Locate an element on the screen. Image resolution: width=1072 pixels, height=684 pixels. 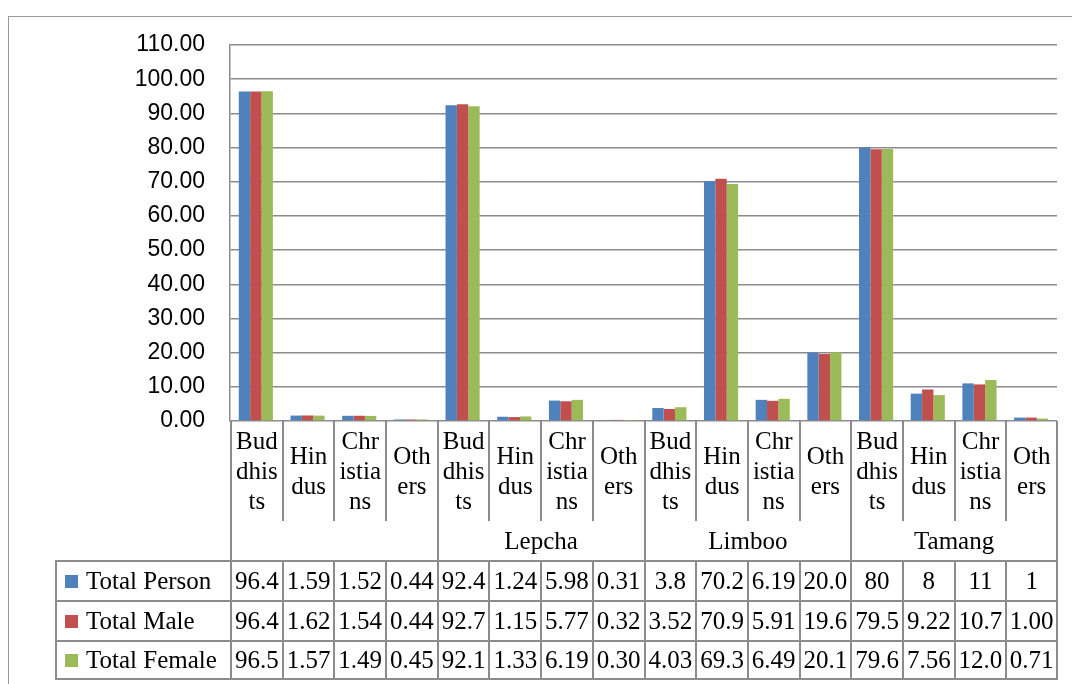
data-label: 1.00 is located at coordinates (1031, 621).